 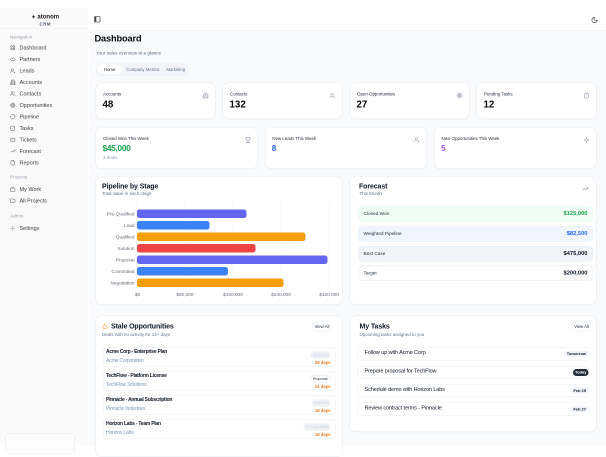 What do you see at coordinates (185, 295) in the screenshot?
I see `svg-text: $80,000` at bounding box center [185, 295].